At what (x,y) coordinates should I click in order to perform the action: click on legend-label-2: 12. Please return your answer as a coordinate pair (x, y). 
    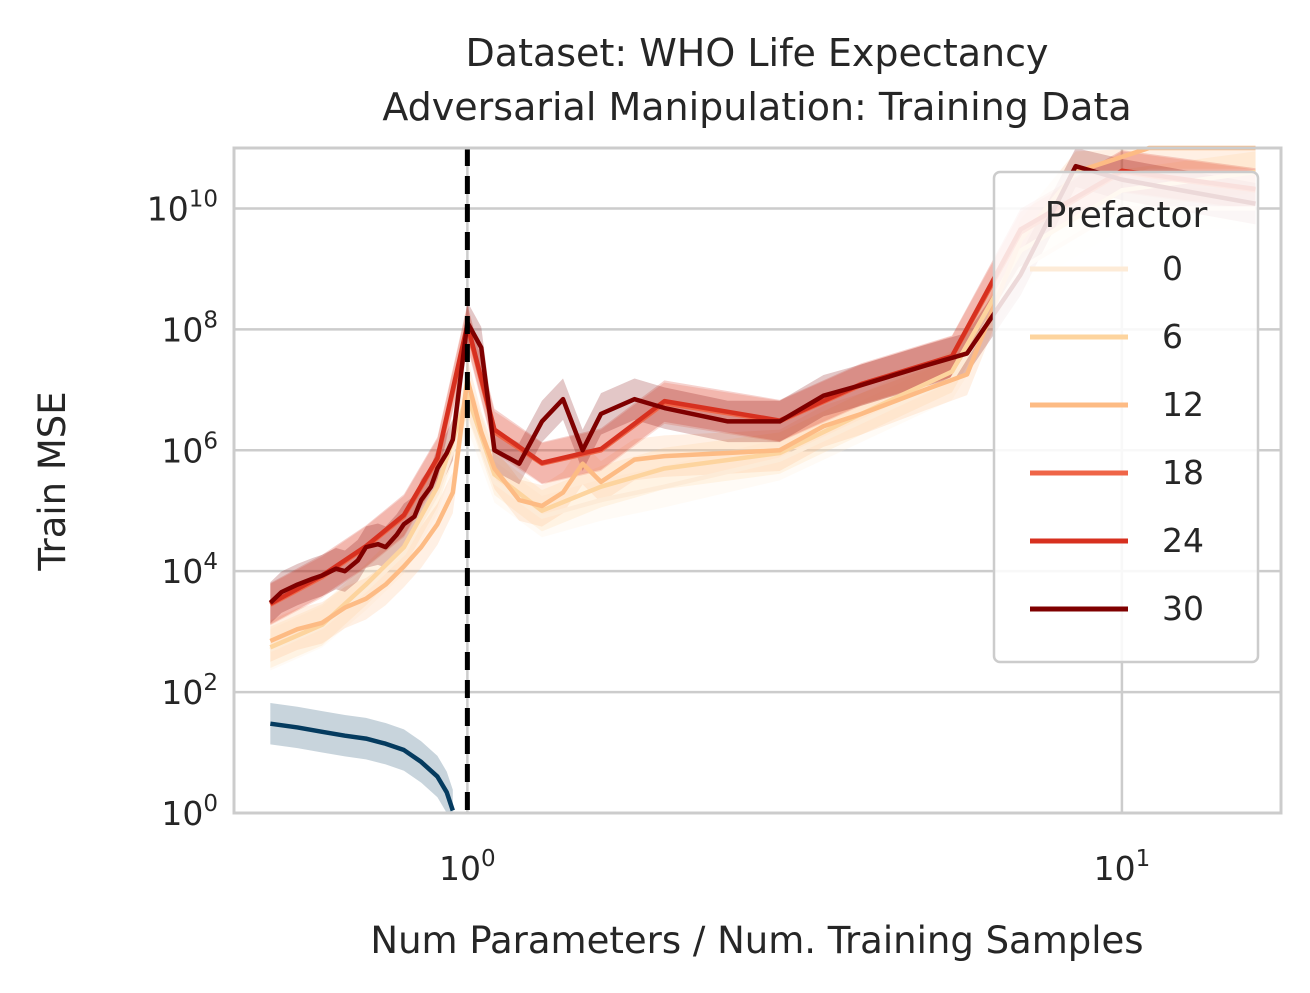
    Looking at the image, I should click on (1183, 404).